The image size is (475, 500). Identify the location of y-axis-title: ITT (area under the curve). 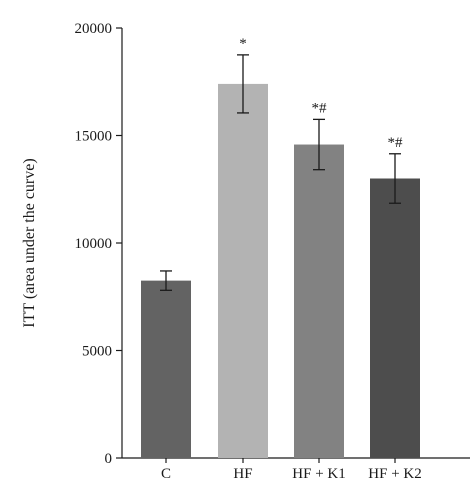
(29, 242).